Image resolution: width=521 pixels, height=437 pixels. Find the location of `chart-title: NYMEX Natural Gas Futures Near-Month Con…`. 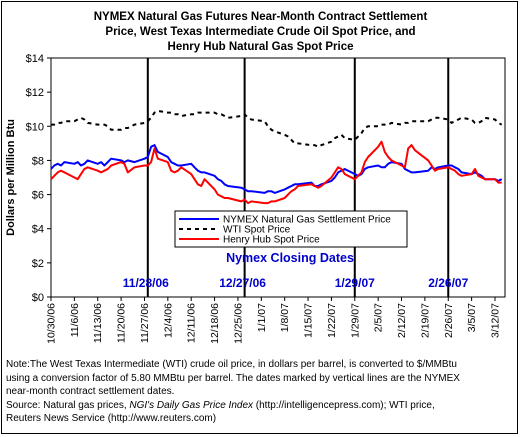

chart-title: NYMEX Natural Gas Futures Near-Month Con… is located at coordinates (260, 32).